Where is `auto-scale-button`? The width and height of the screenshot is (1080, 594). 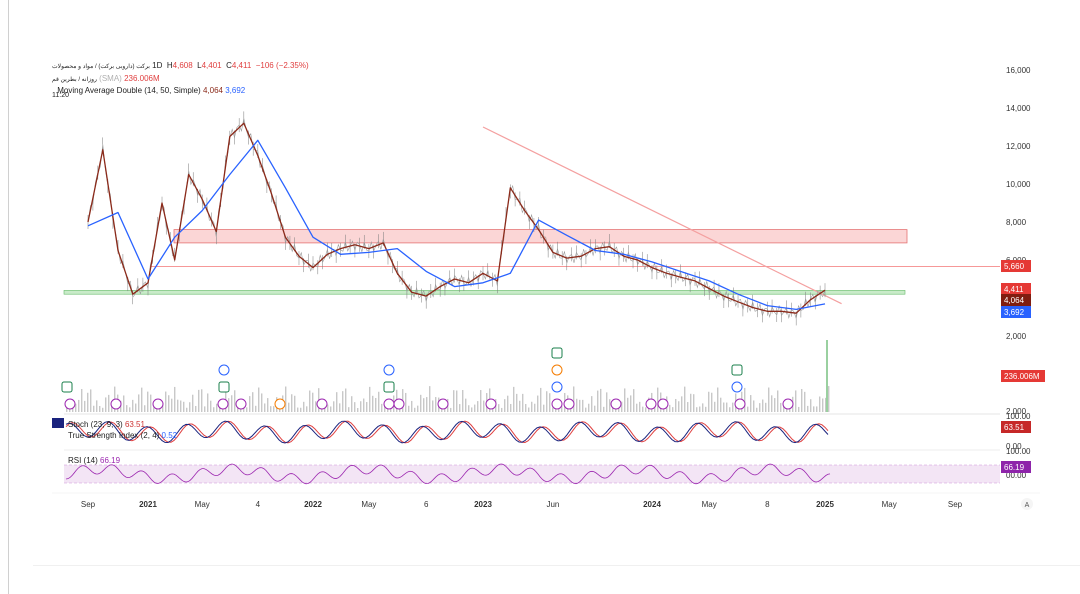
auto-scale-button is located at coordinates (1027, 504).